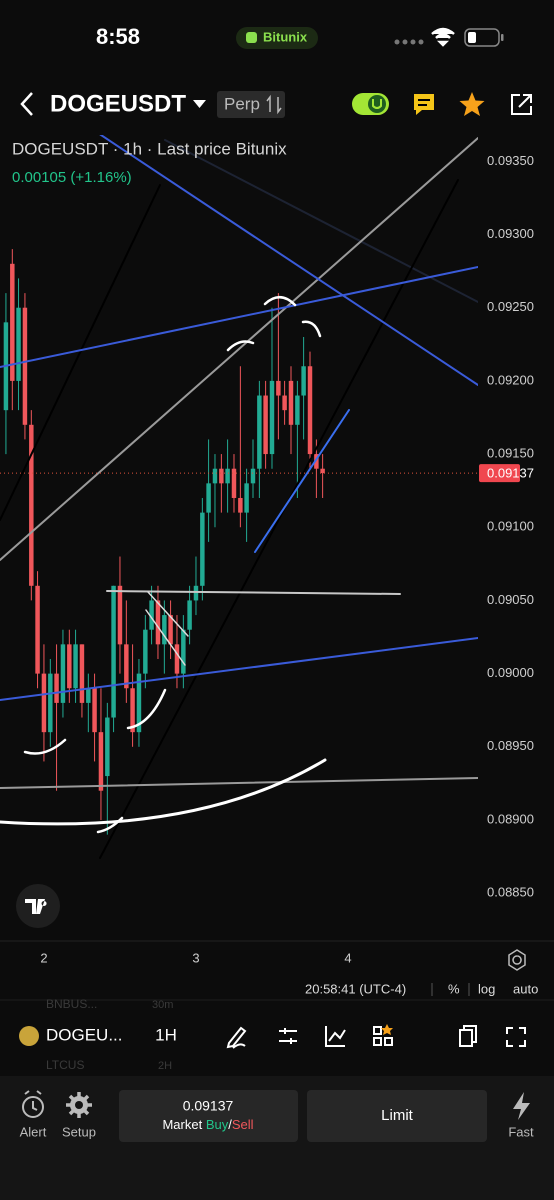  I want to click on settings-icon, so click(517, 960).